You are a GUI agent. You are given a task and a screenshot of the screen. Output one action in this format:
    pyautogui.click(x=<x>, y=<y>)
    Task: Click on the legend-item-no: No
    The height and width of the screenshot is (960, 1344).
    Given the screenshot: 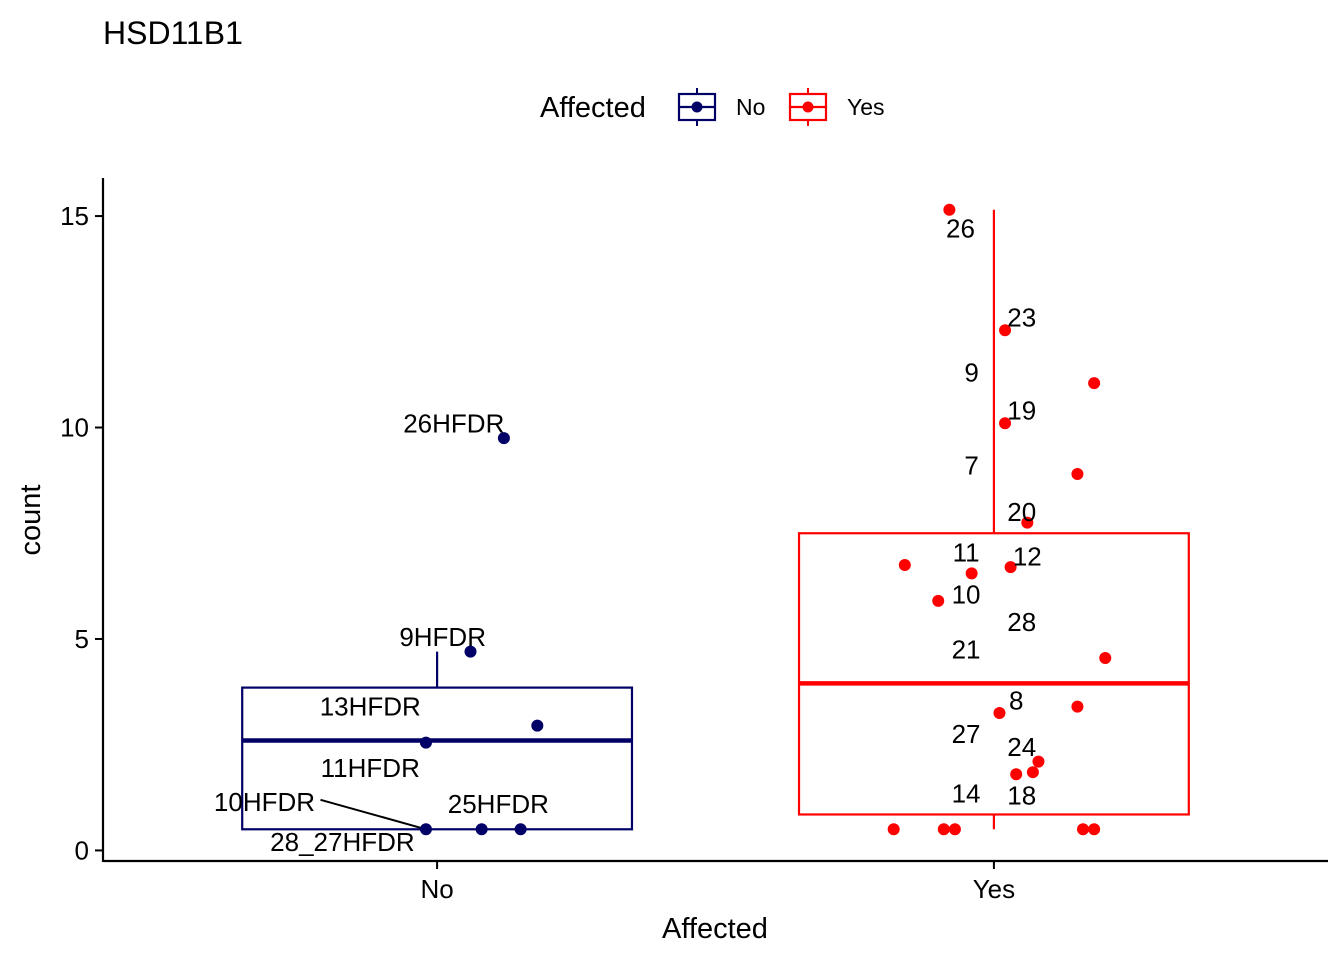 What is the action you would take?
    pyautogui.click(x=721, y=107)
    